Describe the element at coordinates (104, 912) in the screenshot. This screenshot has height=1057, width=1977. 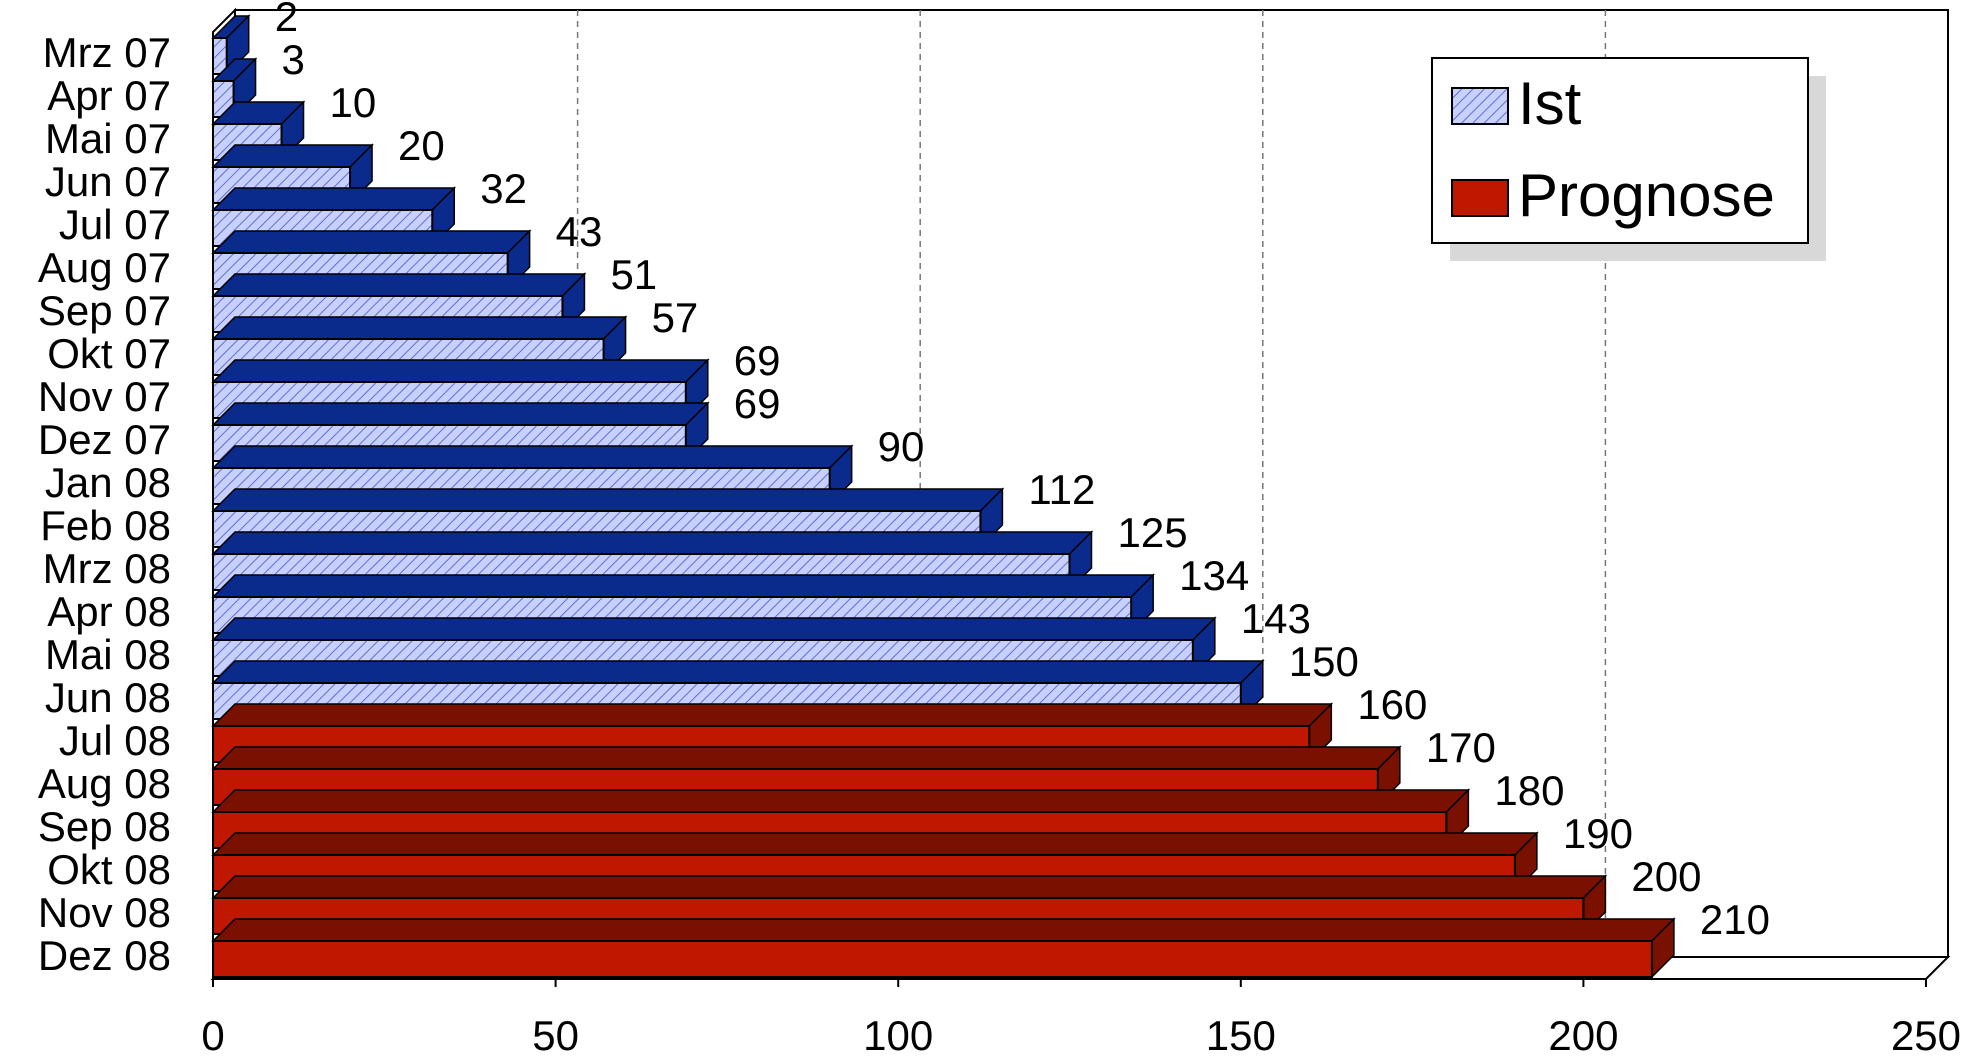
I see `y-tick-label: Nov 08` at that location.